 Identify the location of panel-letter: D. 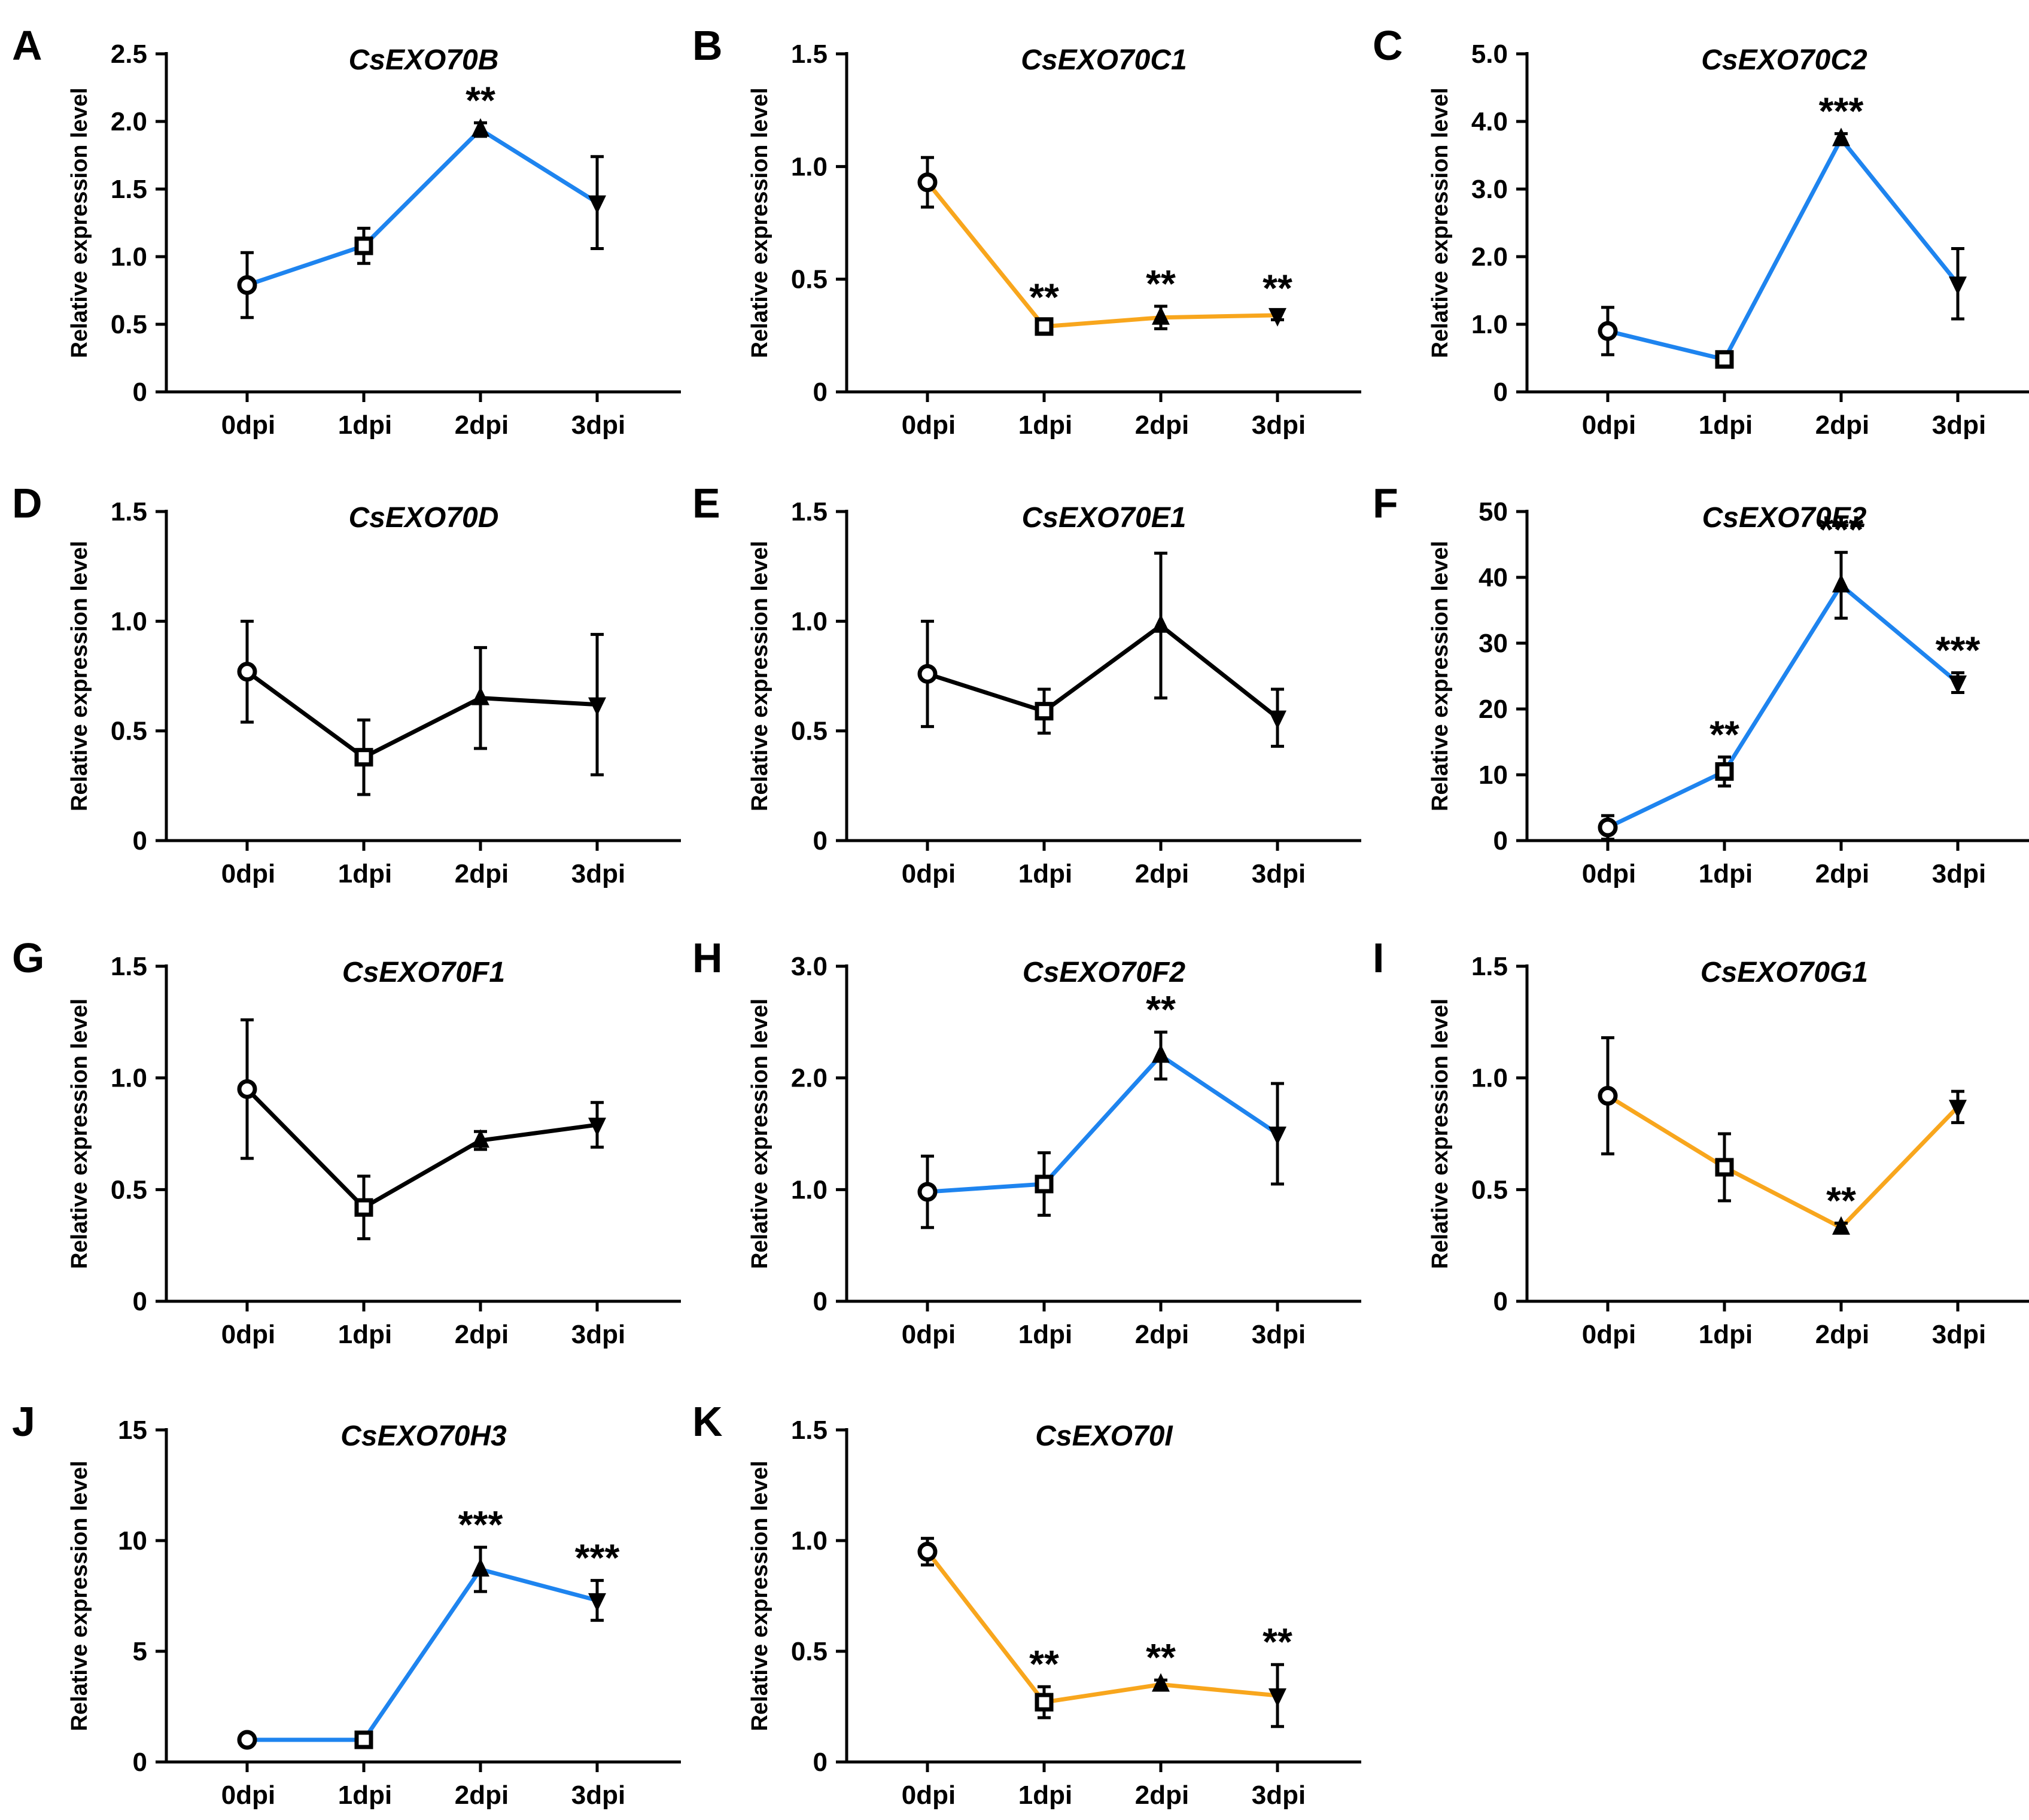
(27, 503).